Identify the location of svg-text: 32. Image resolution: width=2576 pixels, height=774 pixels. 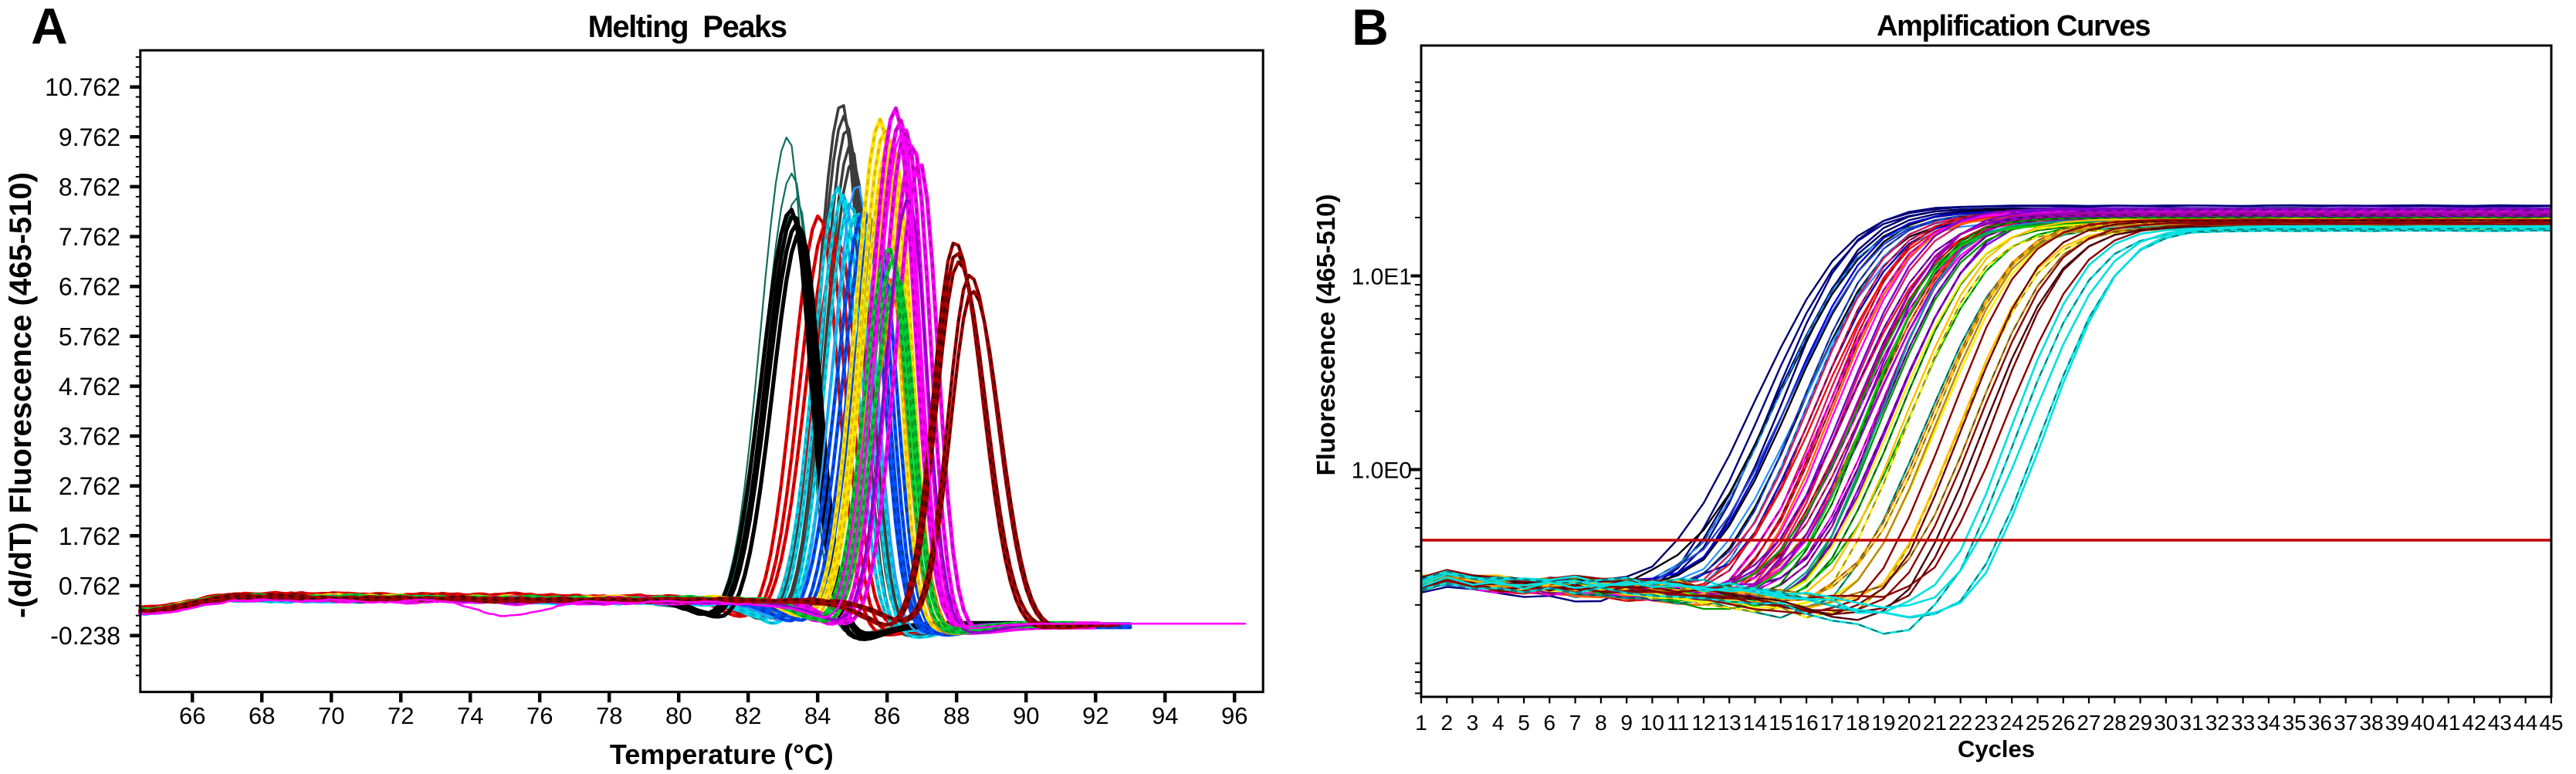
(2217, 723).